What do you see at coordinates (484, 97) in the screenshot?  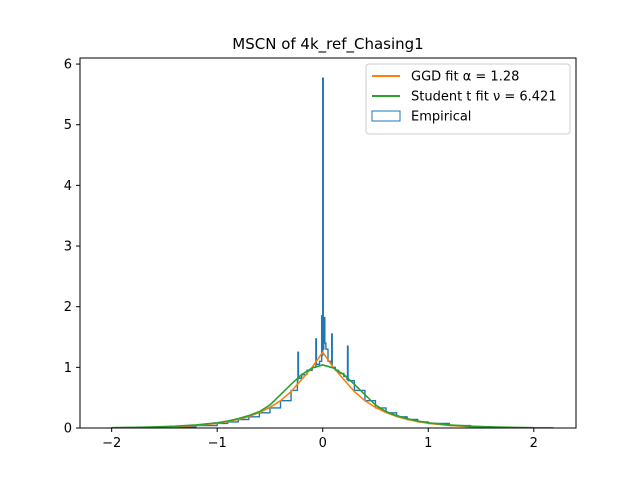 I see `legend-label: Student t fit ν = 6.421` at bounding box center [484, 97].